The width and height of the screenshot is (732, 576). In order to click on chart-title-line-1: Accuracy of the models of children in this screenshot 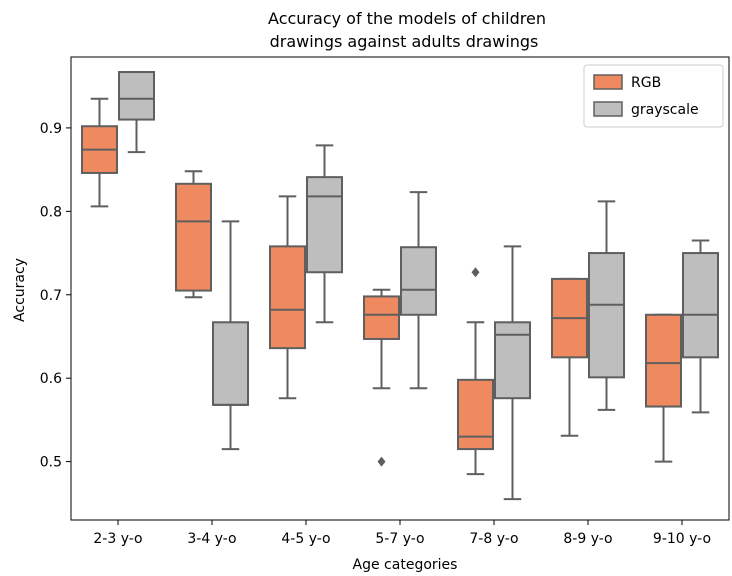, I will do `click(407, 18)`.